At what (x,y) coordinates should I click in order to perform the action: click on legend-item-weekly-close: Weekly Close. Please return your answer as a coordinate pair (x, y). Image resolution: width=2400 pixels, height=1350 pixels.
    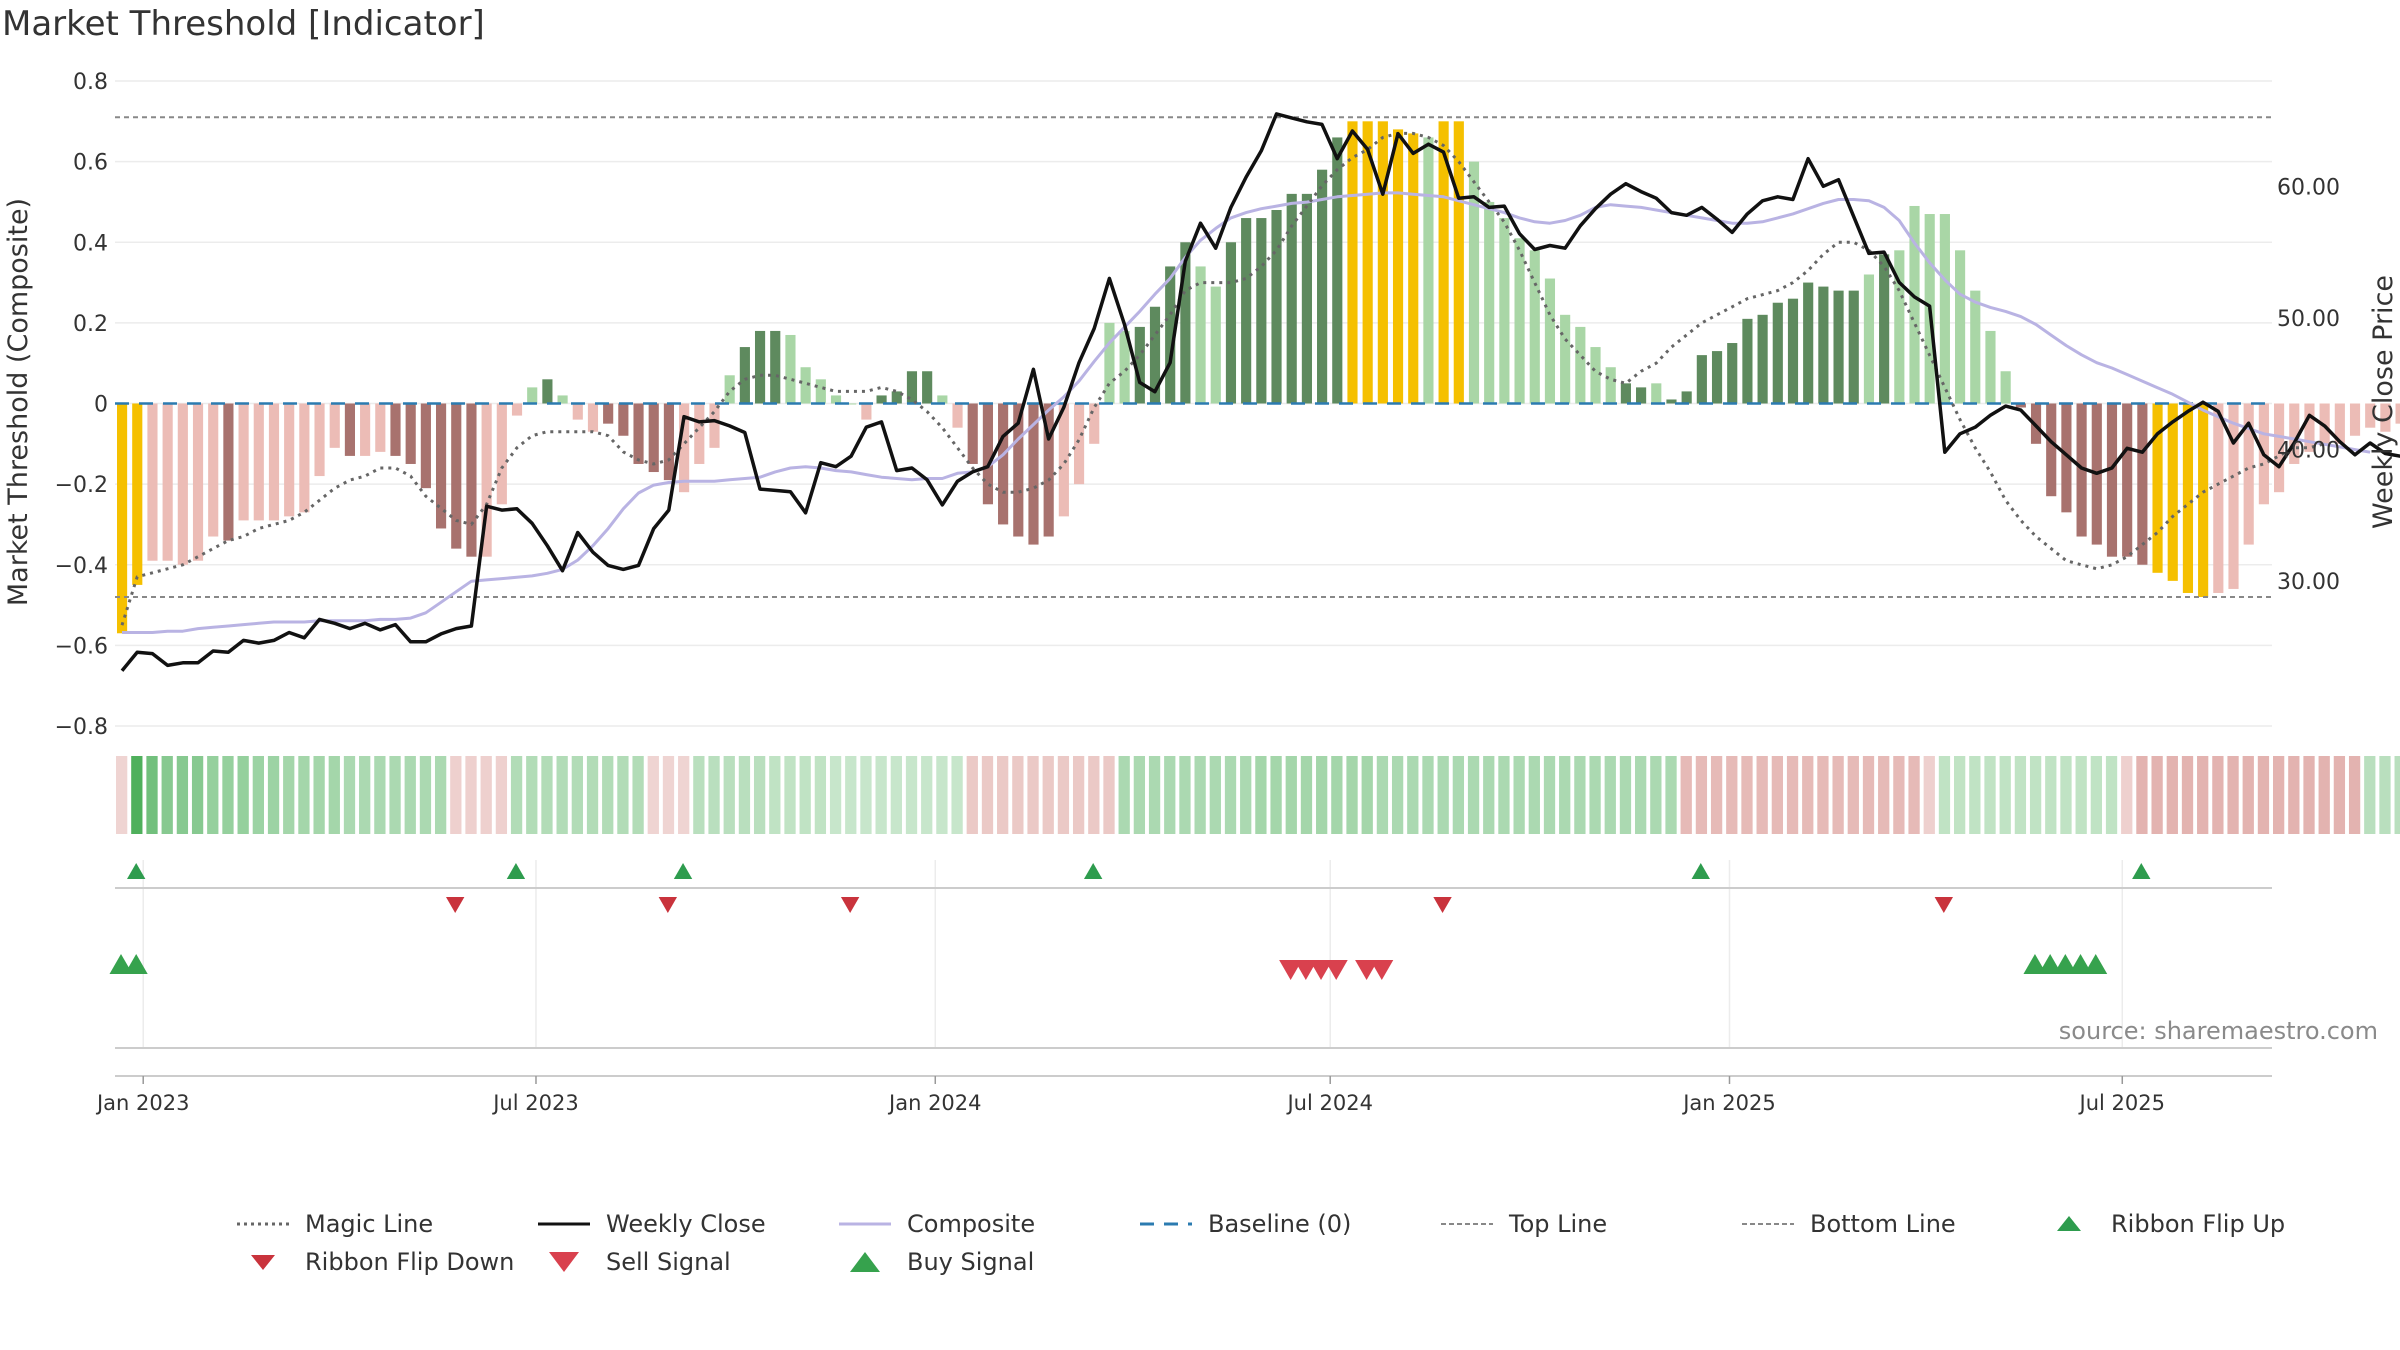
    Looking at the image, I should click on (651, 1224).